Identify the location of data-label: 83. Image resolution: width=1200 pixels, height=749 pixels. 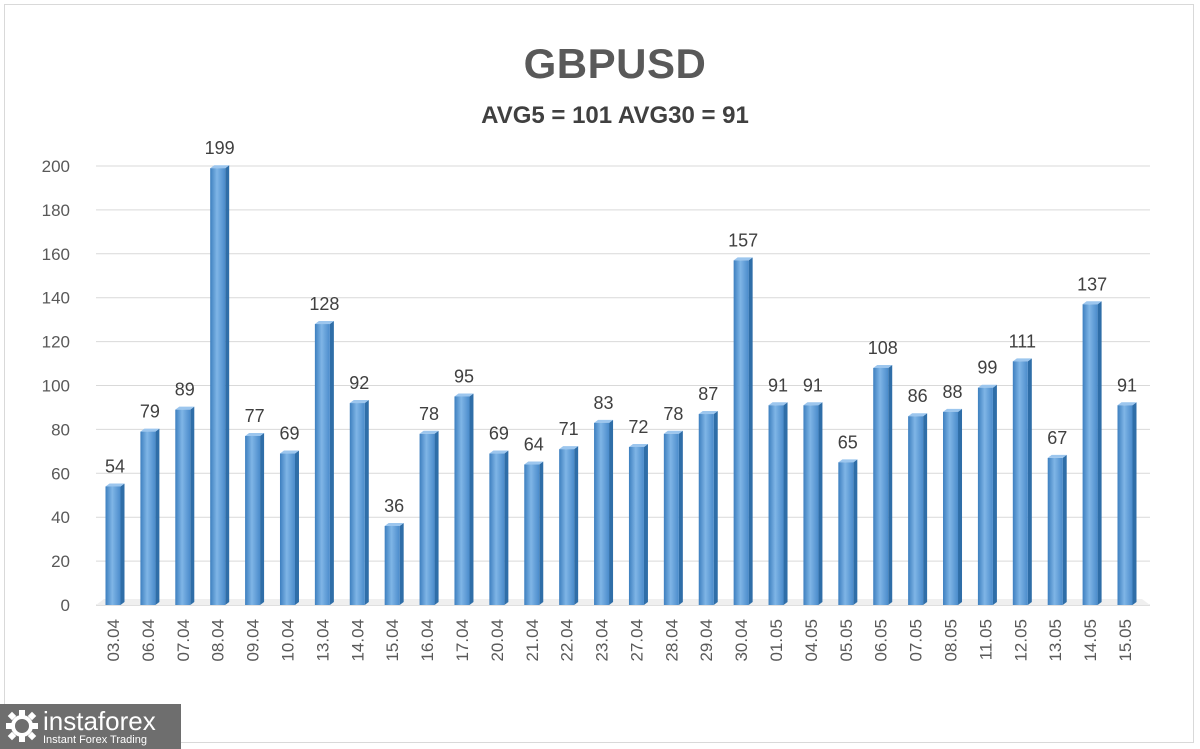
(604, 403).